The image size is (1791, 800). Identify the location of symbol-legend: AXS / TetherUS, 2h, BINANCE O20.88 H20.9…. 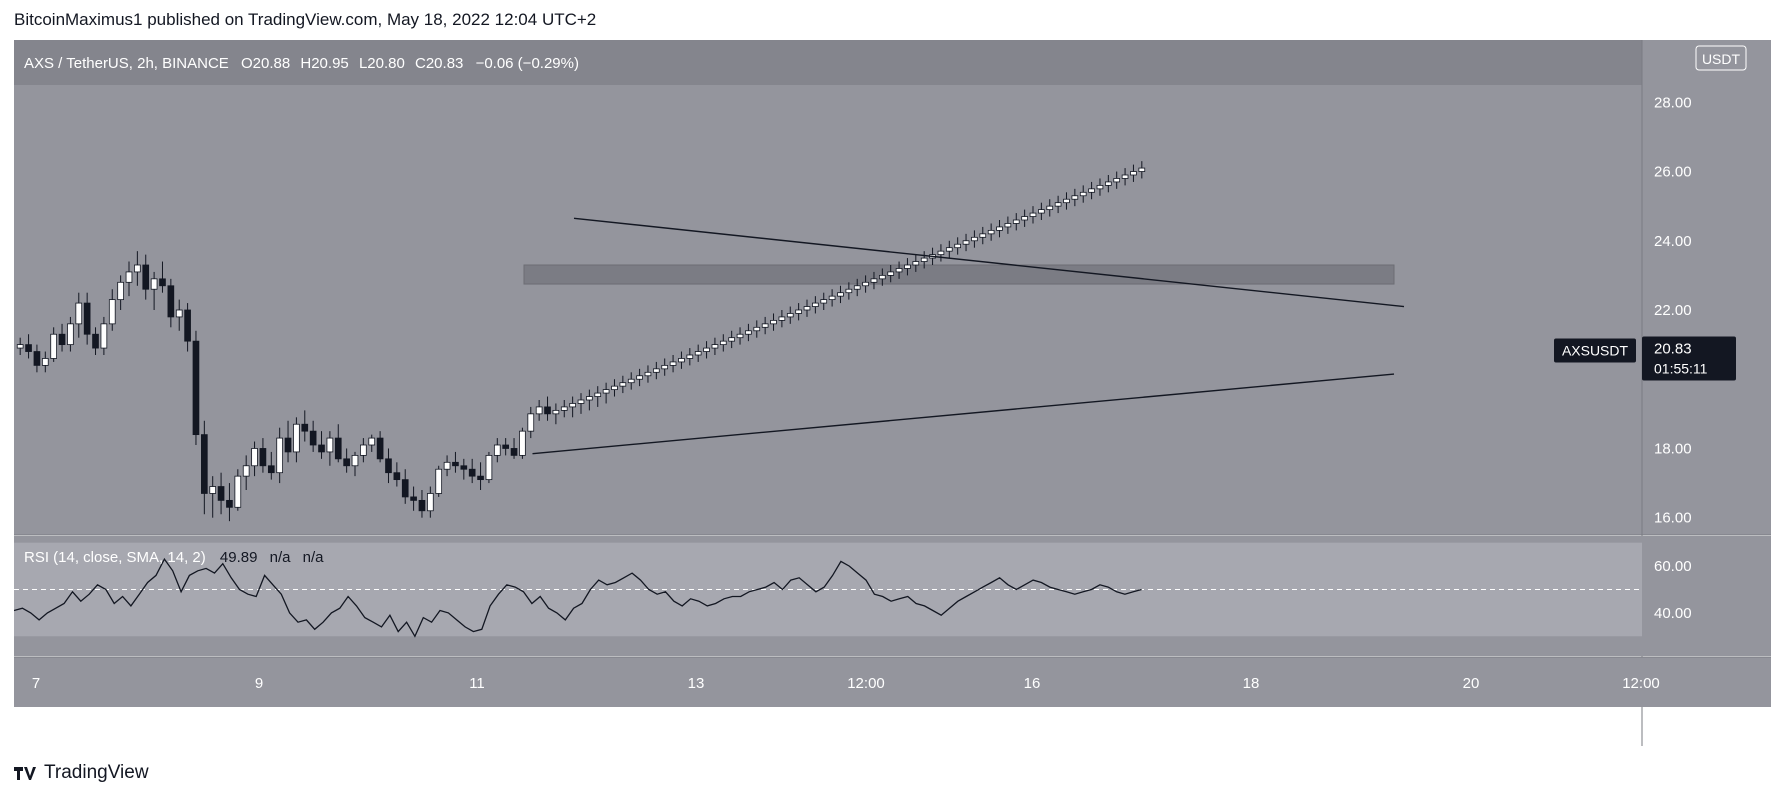
(301, 63).